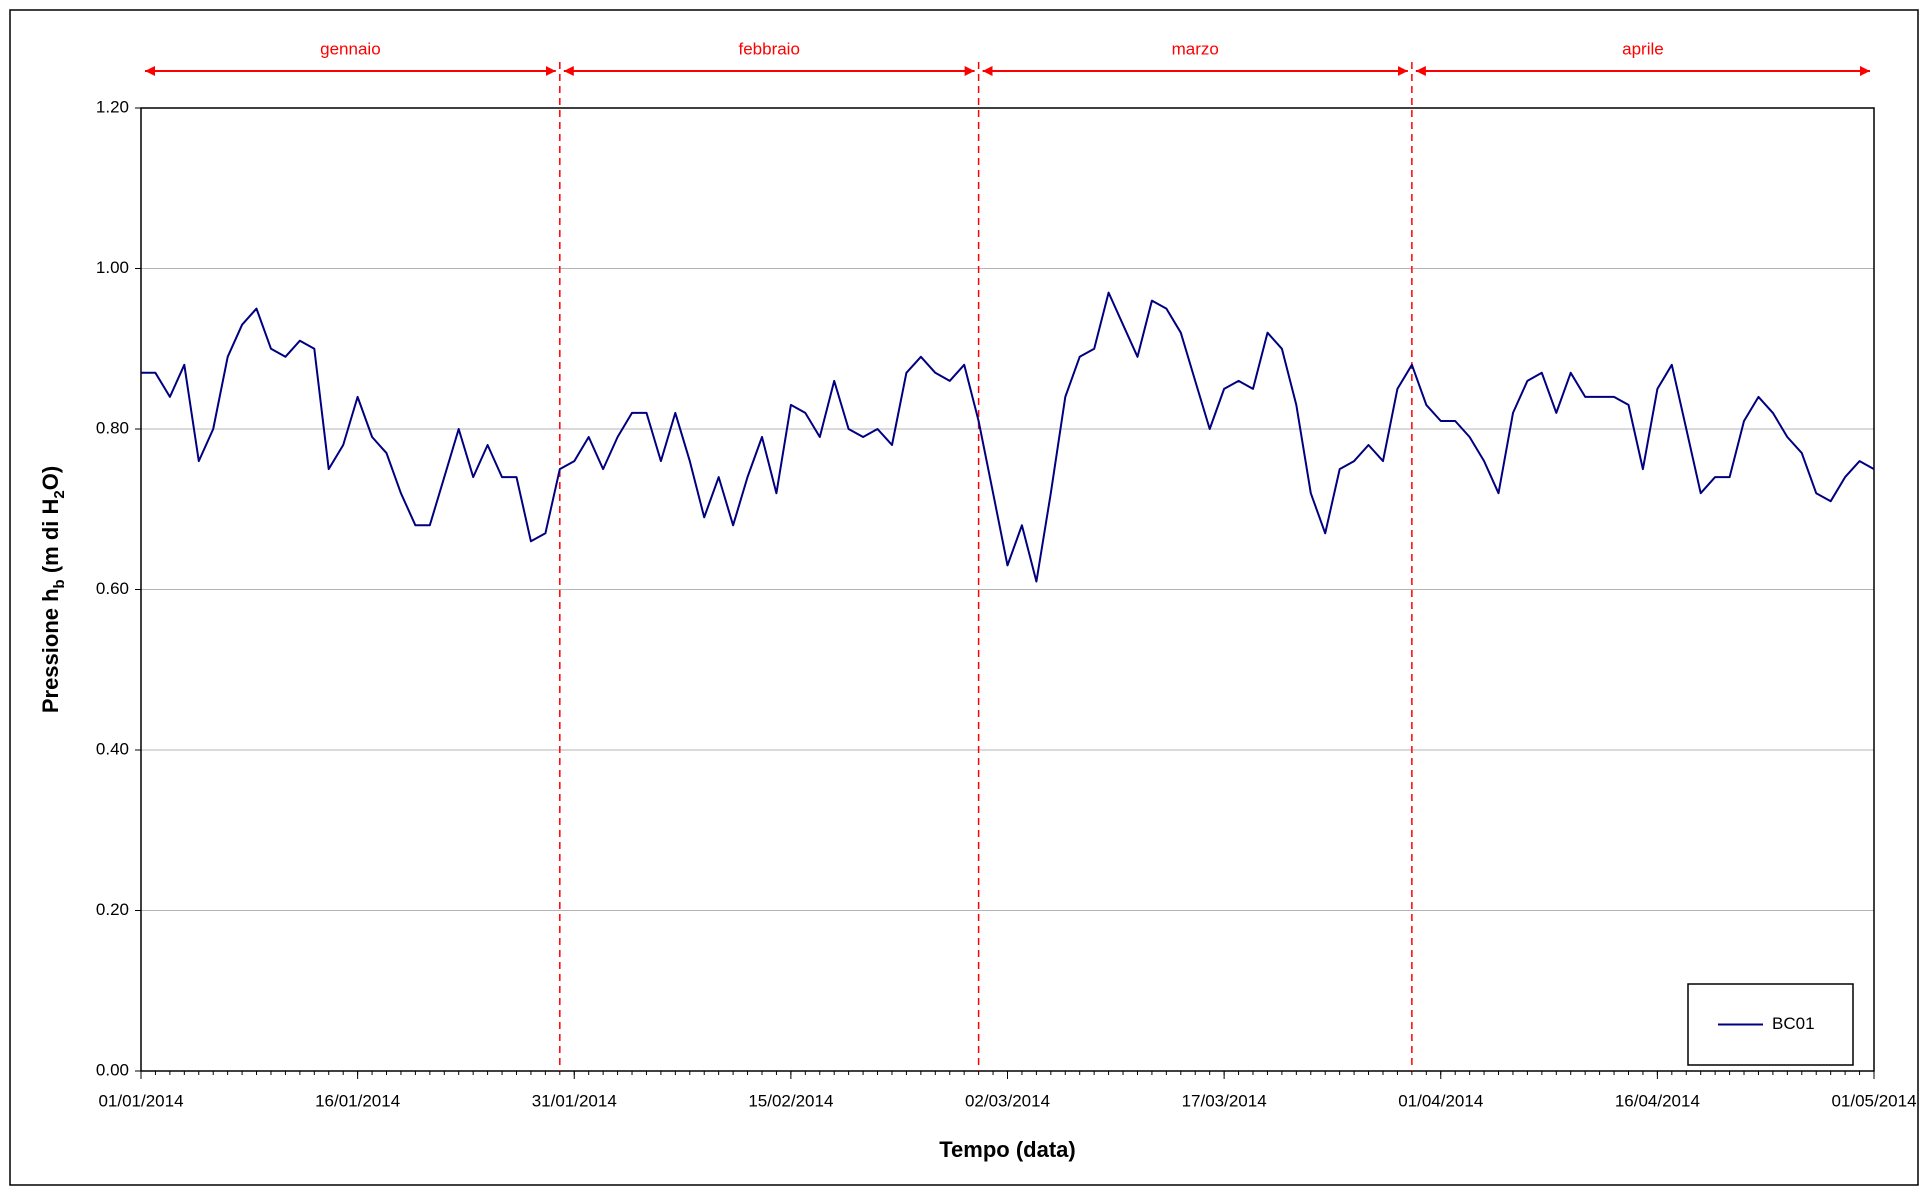 The width and height of the screenshot is (1928, 1195). What do you see at coordinates (50, 650) in the screenshot?
I see `y-axis-title-part: Pressione h` at bounding box center [50, 650].